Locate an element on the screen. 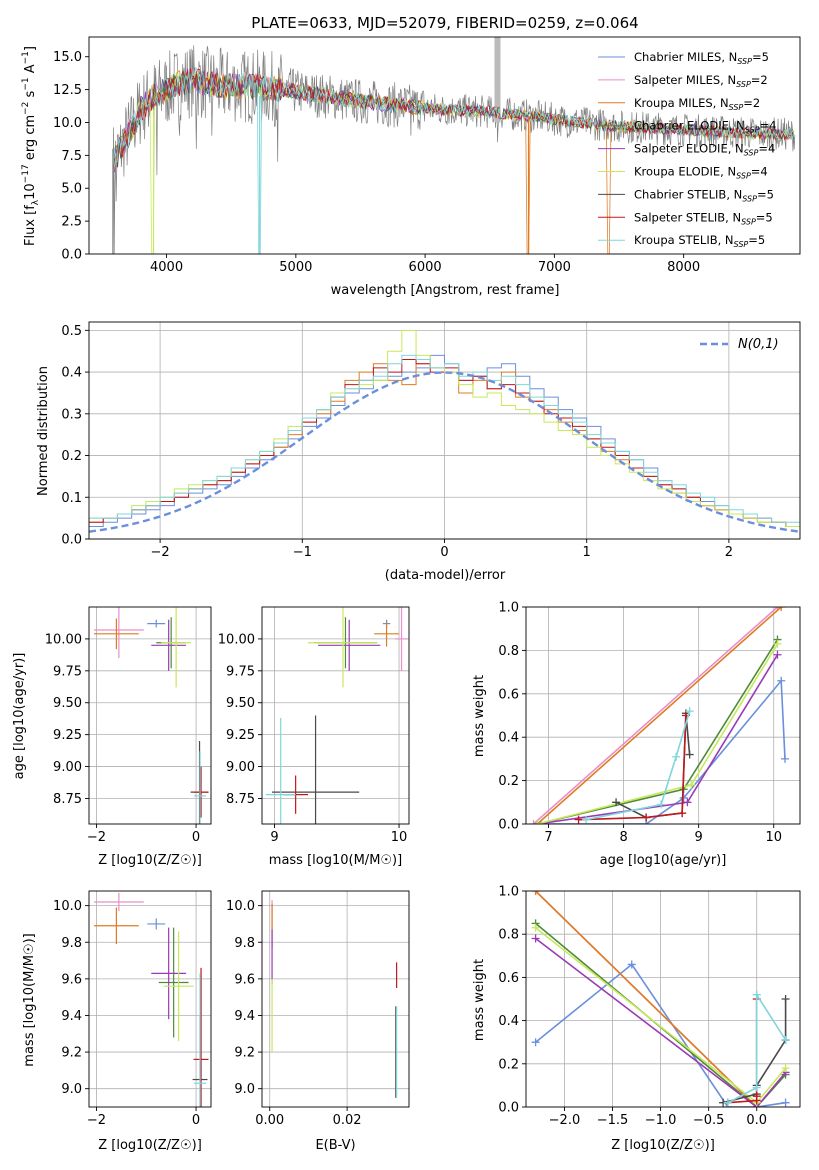 The height and width of the screenshot is (1170, 819). y-tick-label: 9.25 is located at coordinates (67, 735).